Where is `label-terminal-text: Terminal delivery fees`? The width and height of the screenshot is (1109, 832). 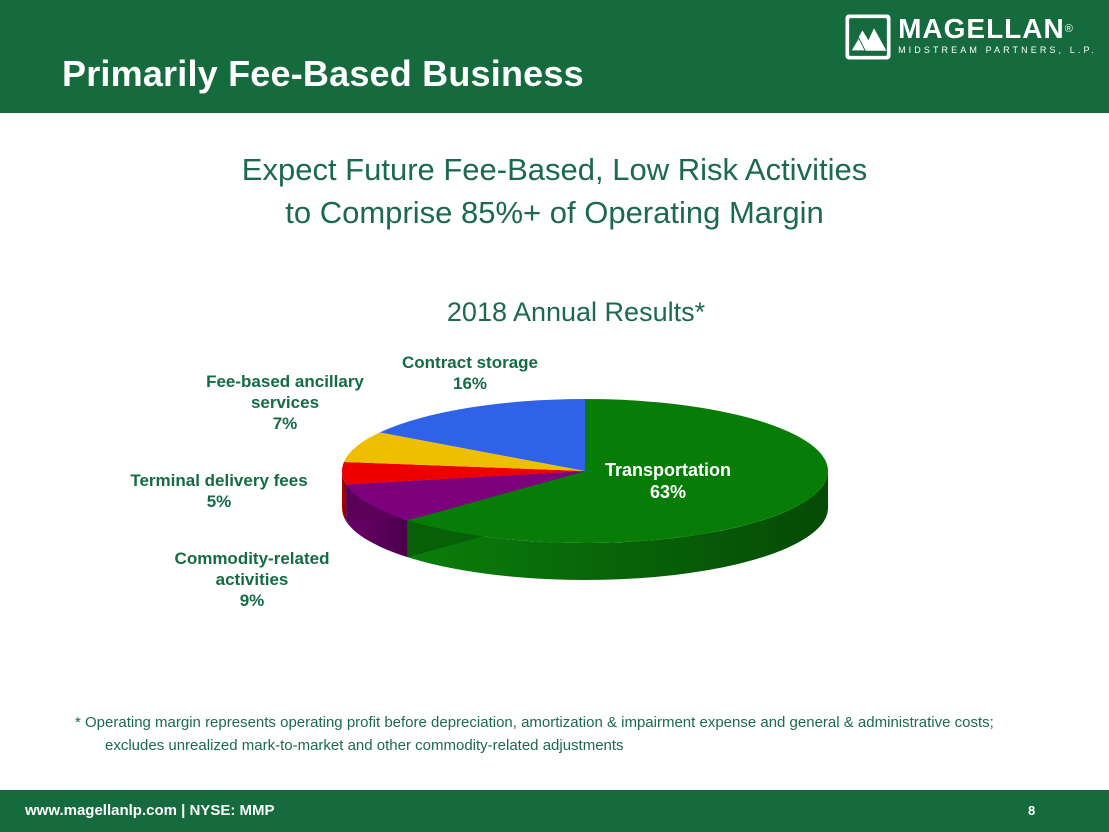 label-terminal-text: Terminal delivery fees is located at coordinates (219, 480).